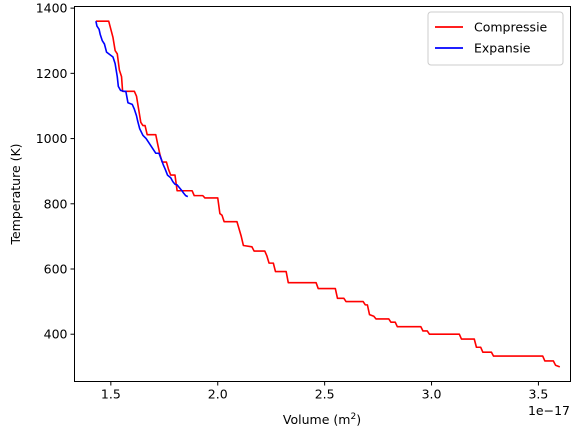 Image resolution: width=580 pixels, height=440 pixels. Describe the element at coordinates (52, 73) in the screenshot. I see `y-tick-label: 1200` at that location.